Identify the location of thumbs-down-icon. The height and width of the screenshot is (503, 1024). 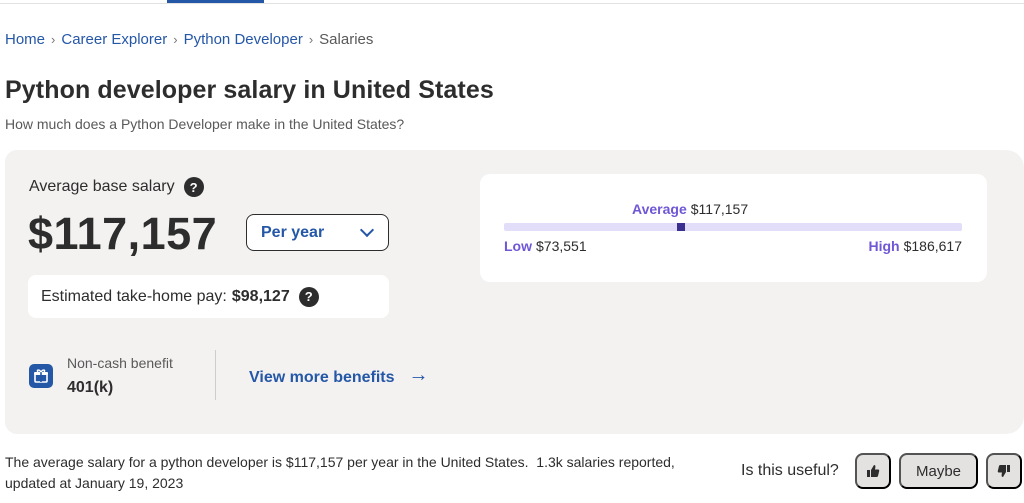
(1003, 471).